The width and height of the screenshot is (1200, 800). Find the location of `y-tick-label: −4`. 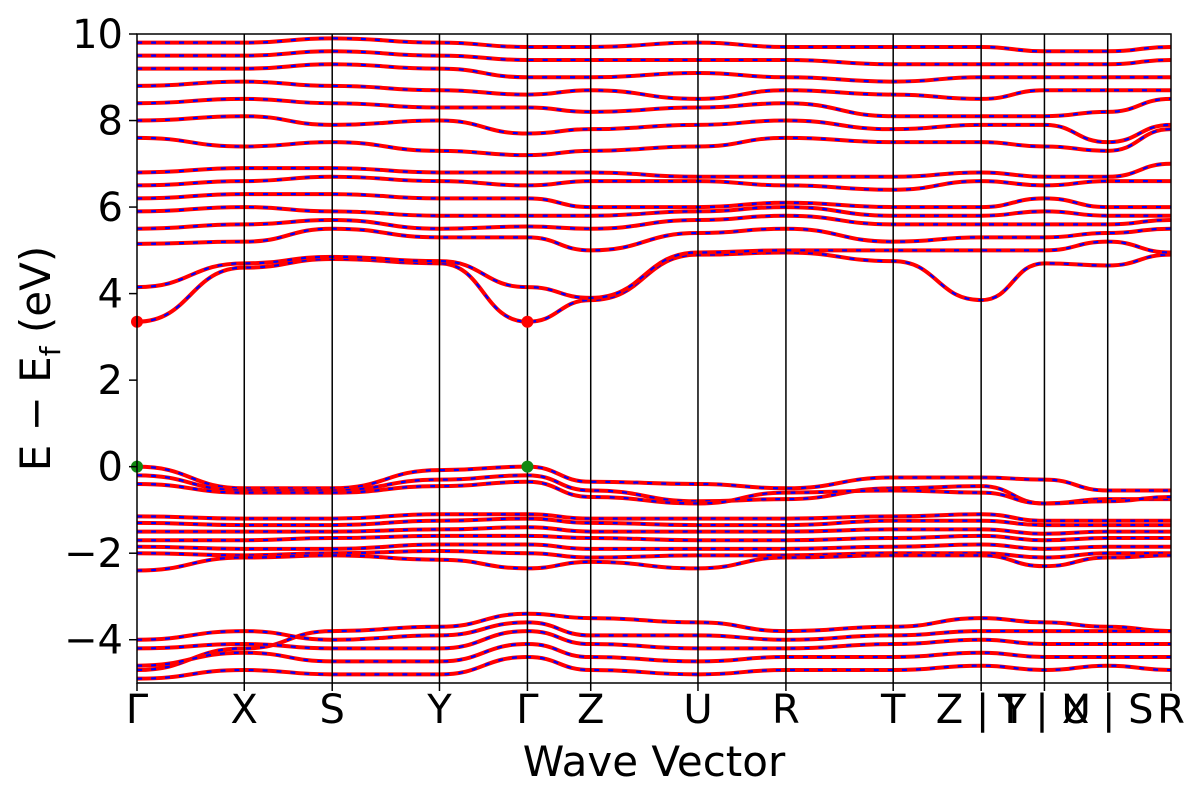

y-tick-label: −4 is located at coordinates (93, 641).